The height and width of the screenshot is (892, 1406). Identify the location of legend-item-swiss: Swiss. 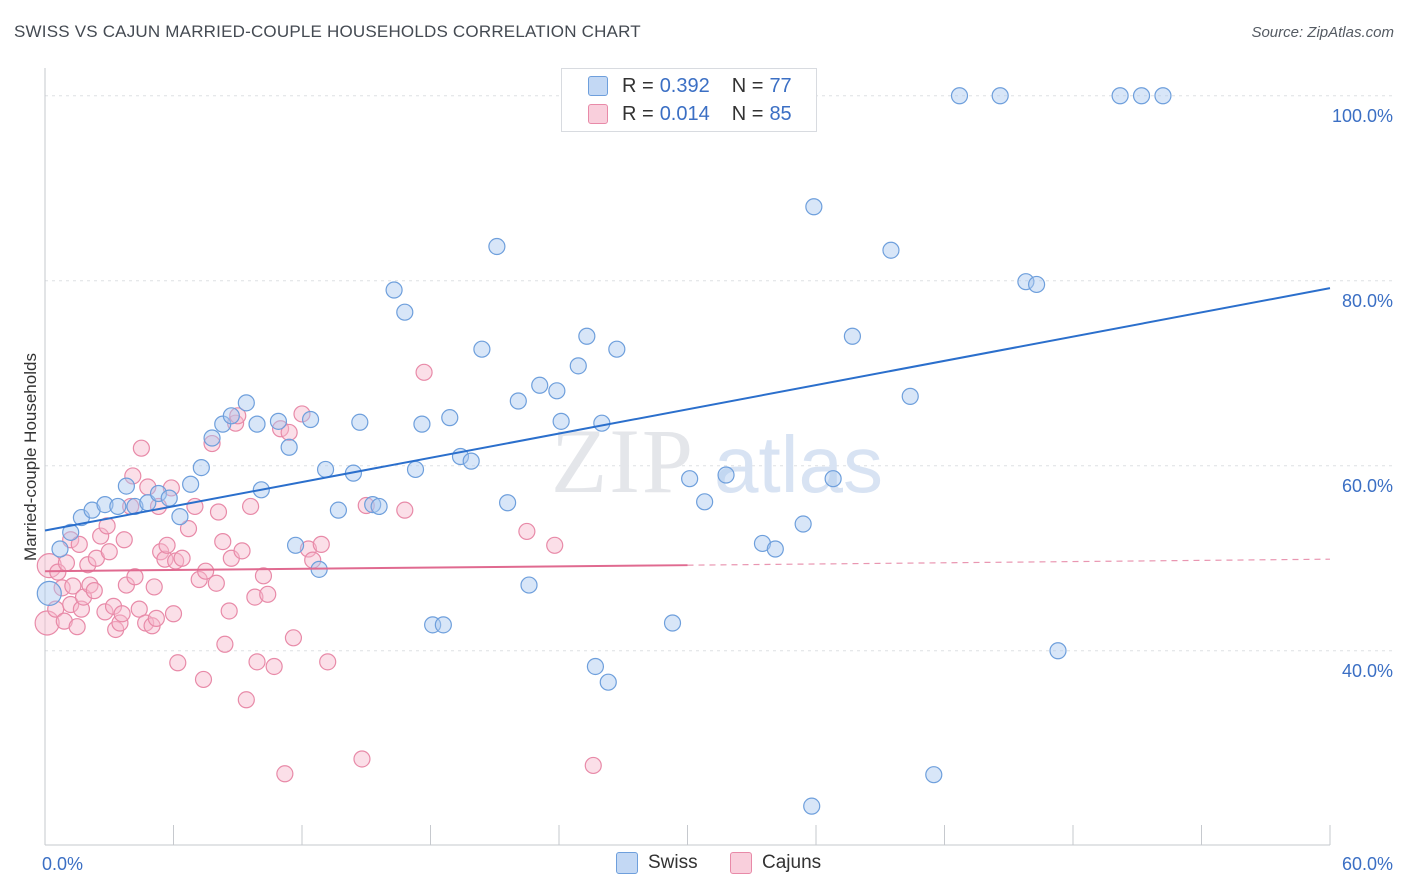
(657, 863).